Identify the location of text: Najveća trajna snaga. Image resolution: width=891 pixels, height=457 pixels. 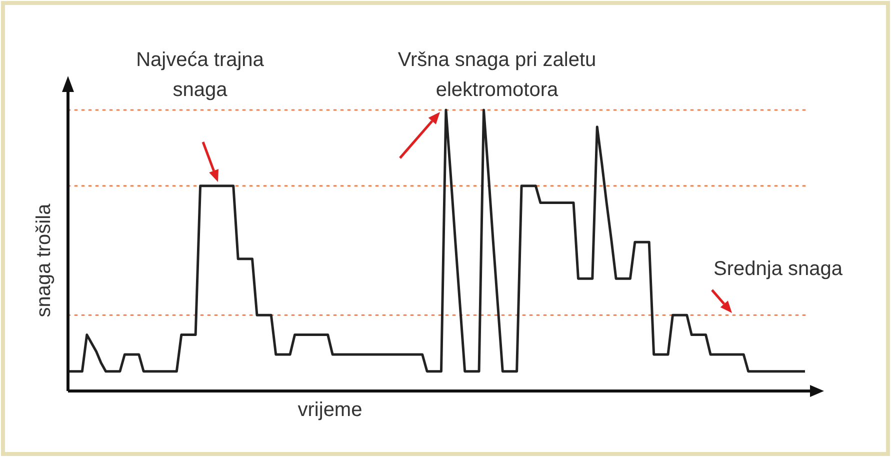
(200, 75).